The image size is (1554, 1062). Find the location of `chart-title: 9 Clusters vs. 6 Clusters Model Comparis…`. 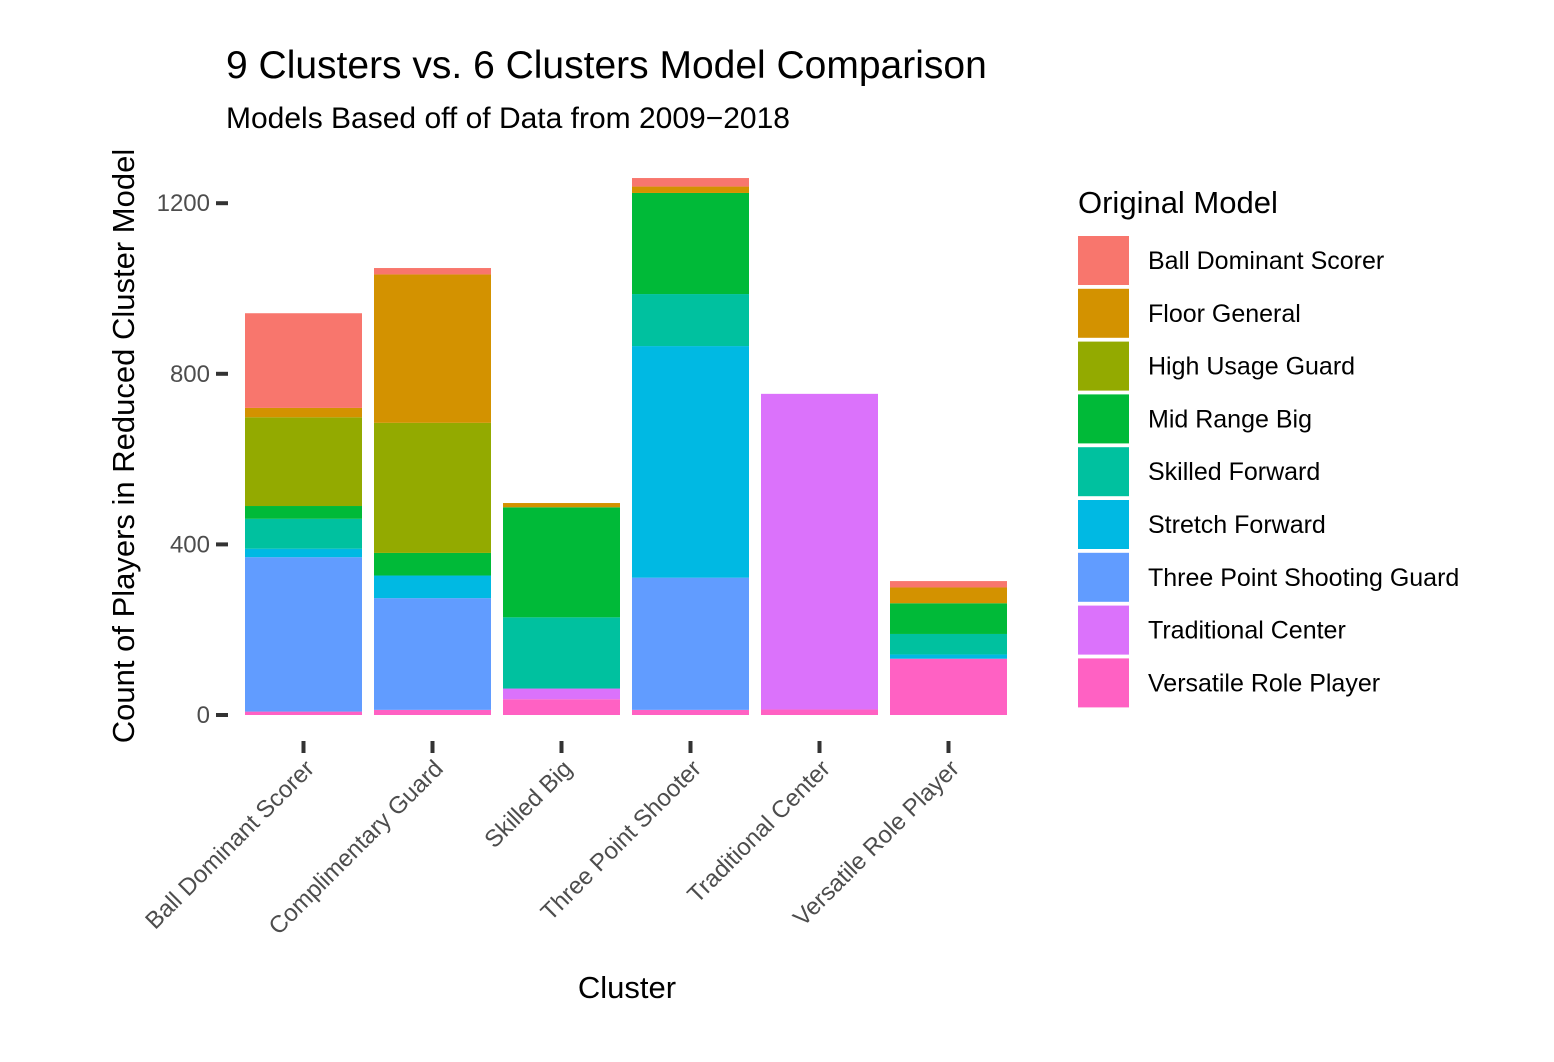

chart-title: 9 Clusters vs. 6 Clusters Model Comparis… is located at coordinates (606, 65).